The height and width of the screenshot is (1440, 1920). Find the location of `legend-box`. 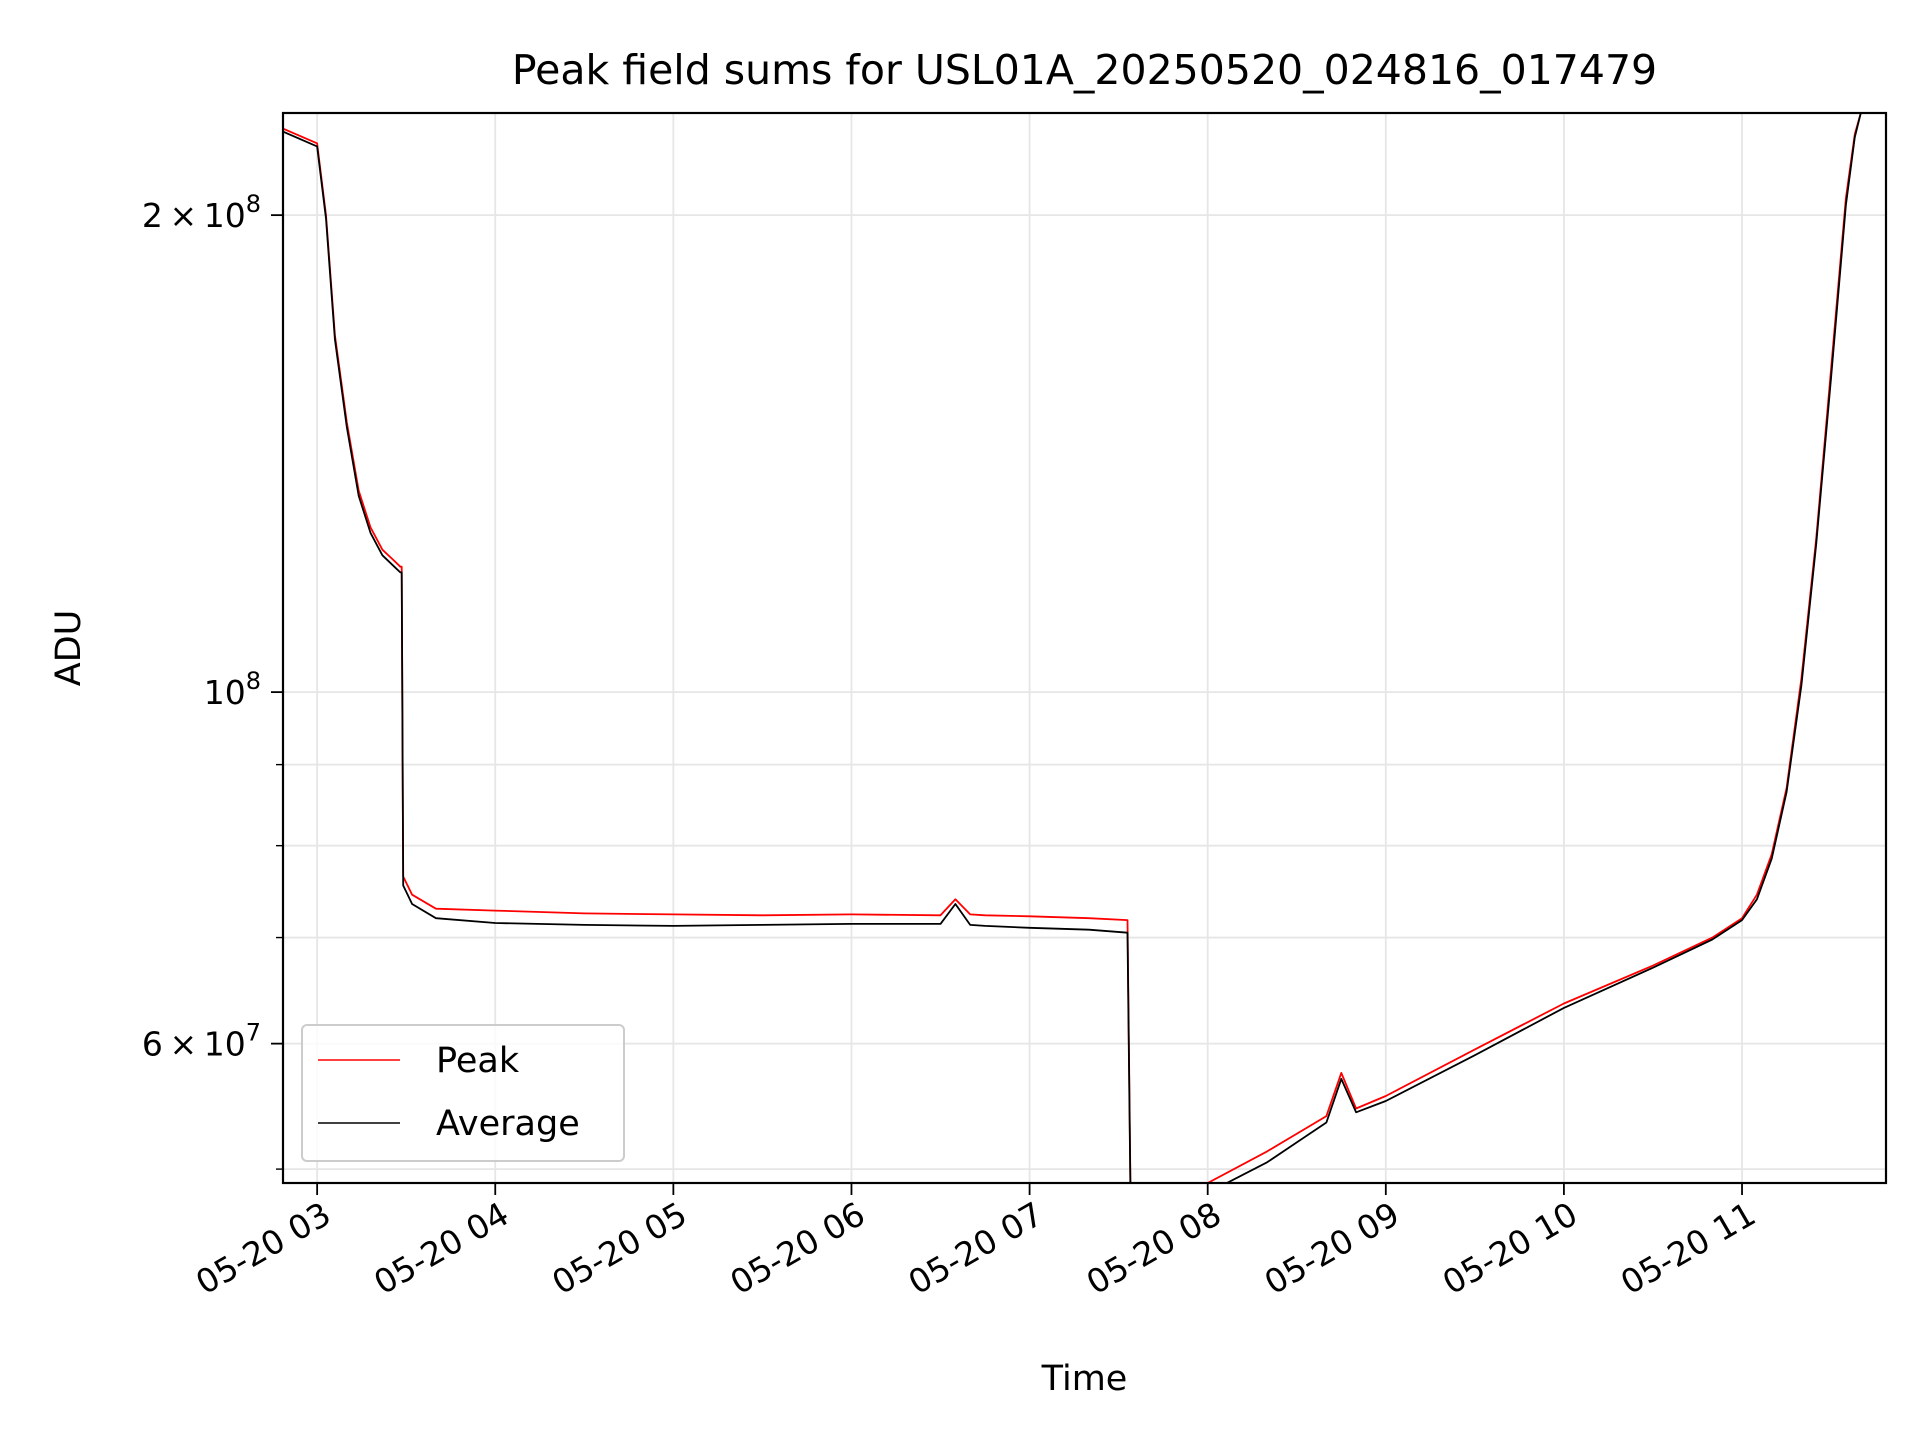

legend-box is located at coordinates (463, 1093).